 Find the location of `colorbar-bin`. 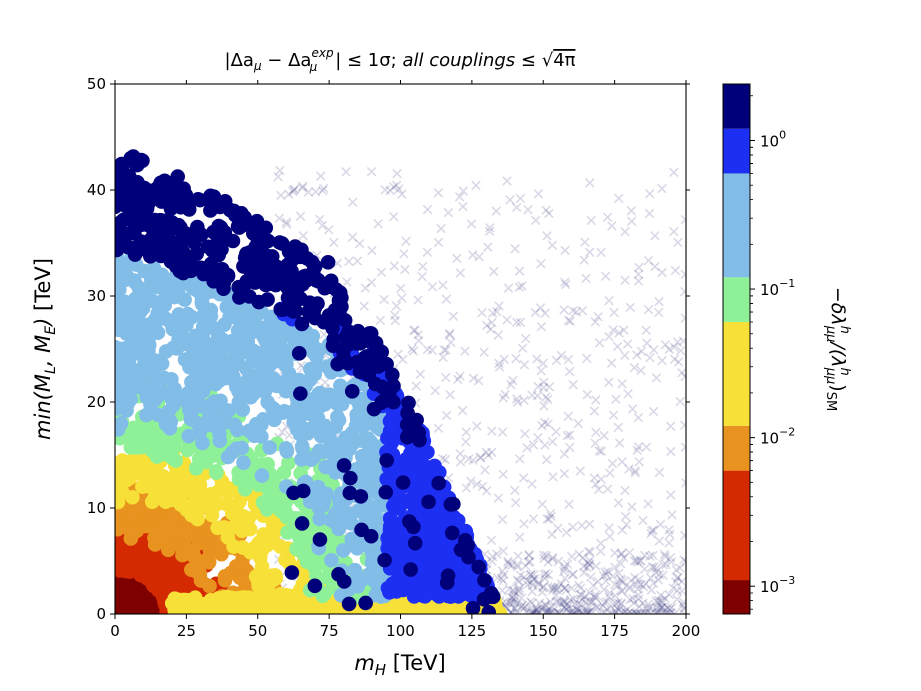

colorbar-bin is located at coordinates (736, 300).